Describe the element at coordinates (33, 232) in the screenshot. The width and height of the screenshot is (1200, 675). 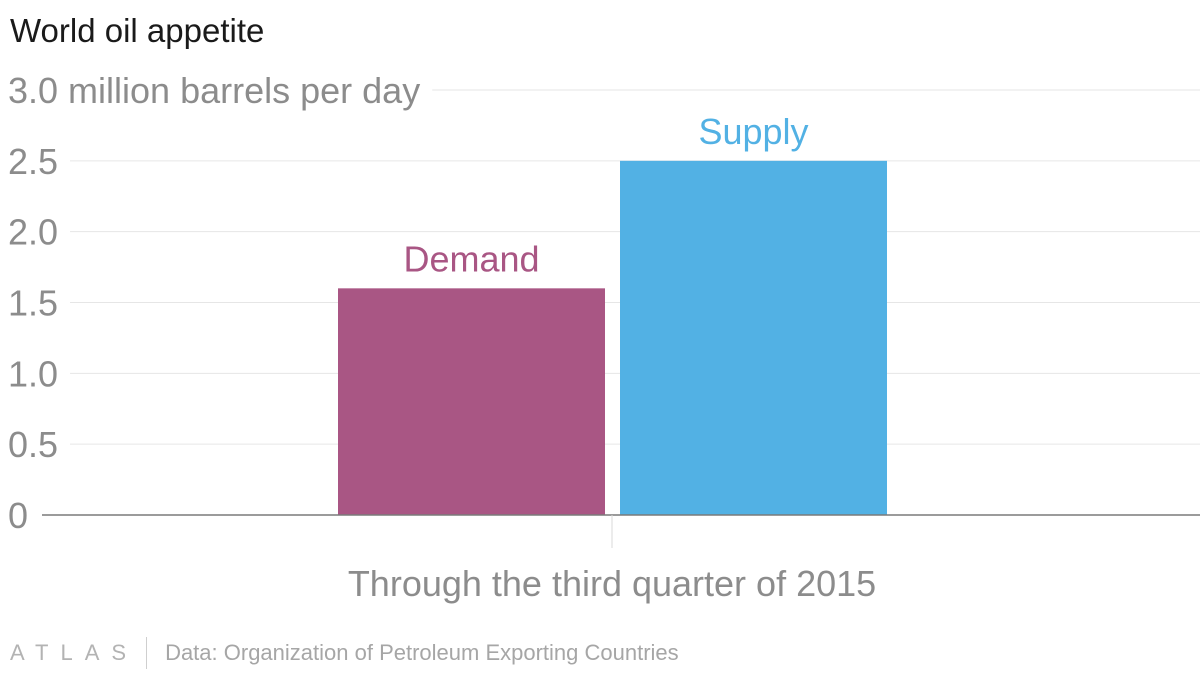
I see `y-tick-label: 2.0` at that location.